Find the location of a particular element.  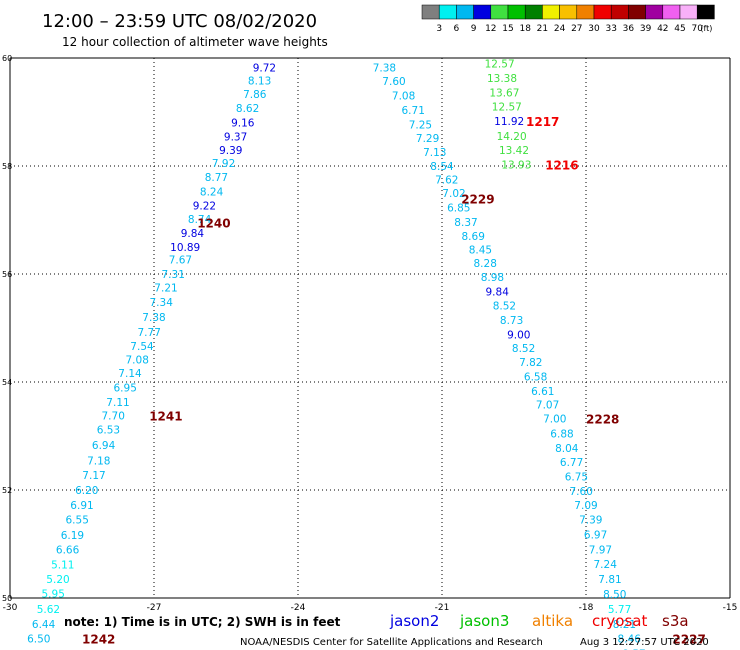

wave-height-point: 8.13 is located at coordinates (259, 82).